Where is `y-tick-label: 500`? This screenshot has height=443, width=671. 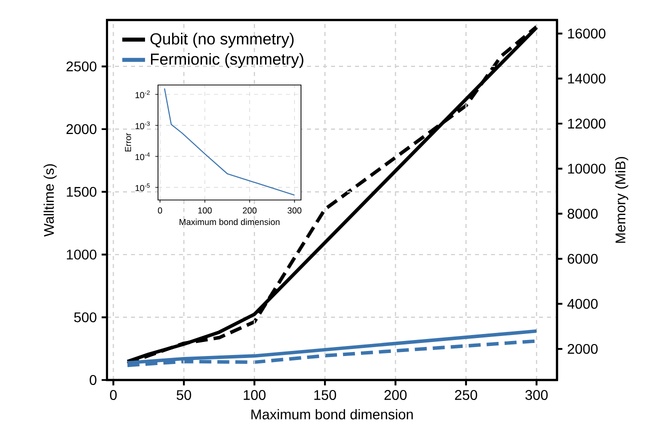 y-tick-label: 500 is located at coordinates (85, 317).